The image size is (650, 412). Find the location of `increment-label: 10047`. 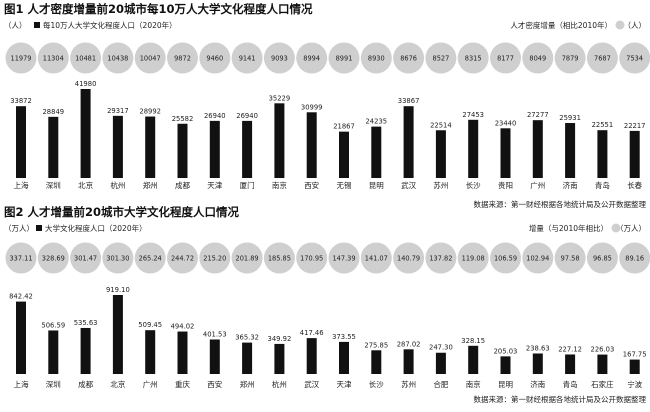

increment-label: 10047 is located at coordinates (150, 59).